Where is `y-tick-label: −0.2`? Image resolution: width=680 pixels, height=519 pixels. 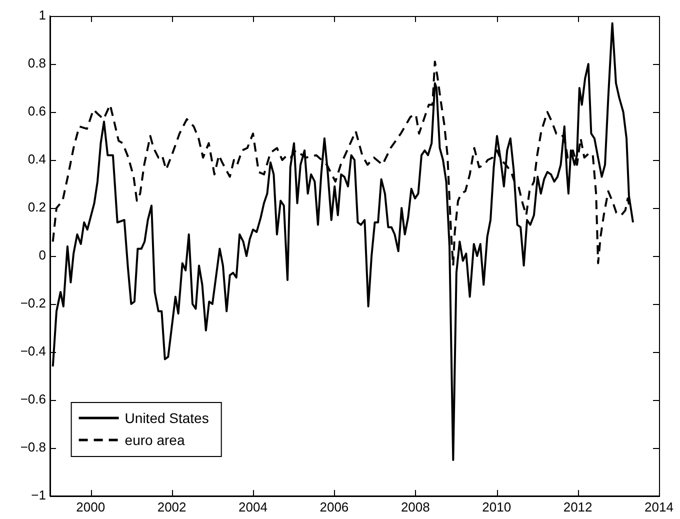
y-tick-label: −0.2 is located at coordinates (33, 303).